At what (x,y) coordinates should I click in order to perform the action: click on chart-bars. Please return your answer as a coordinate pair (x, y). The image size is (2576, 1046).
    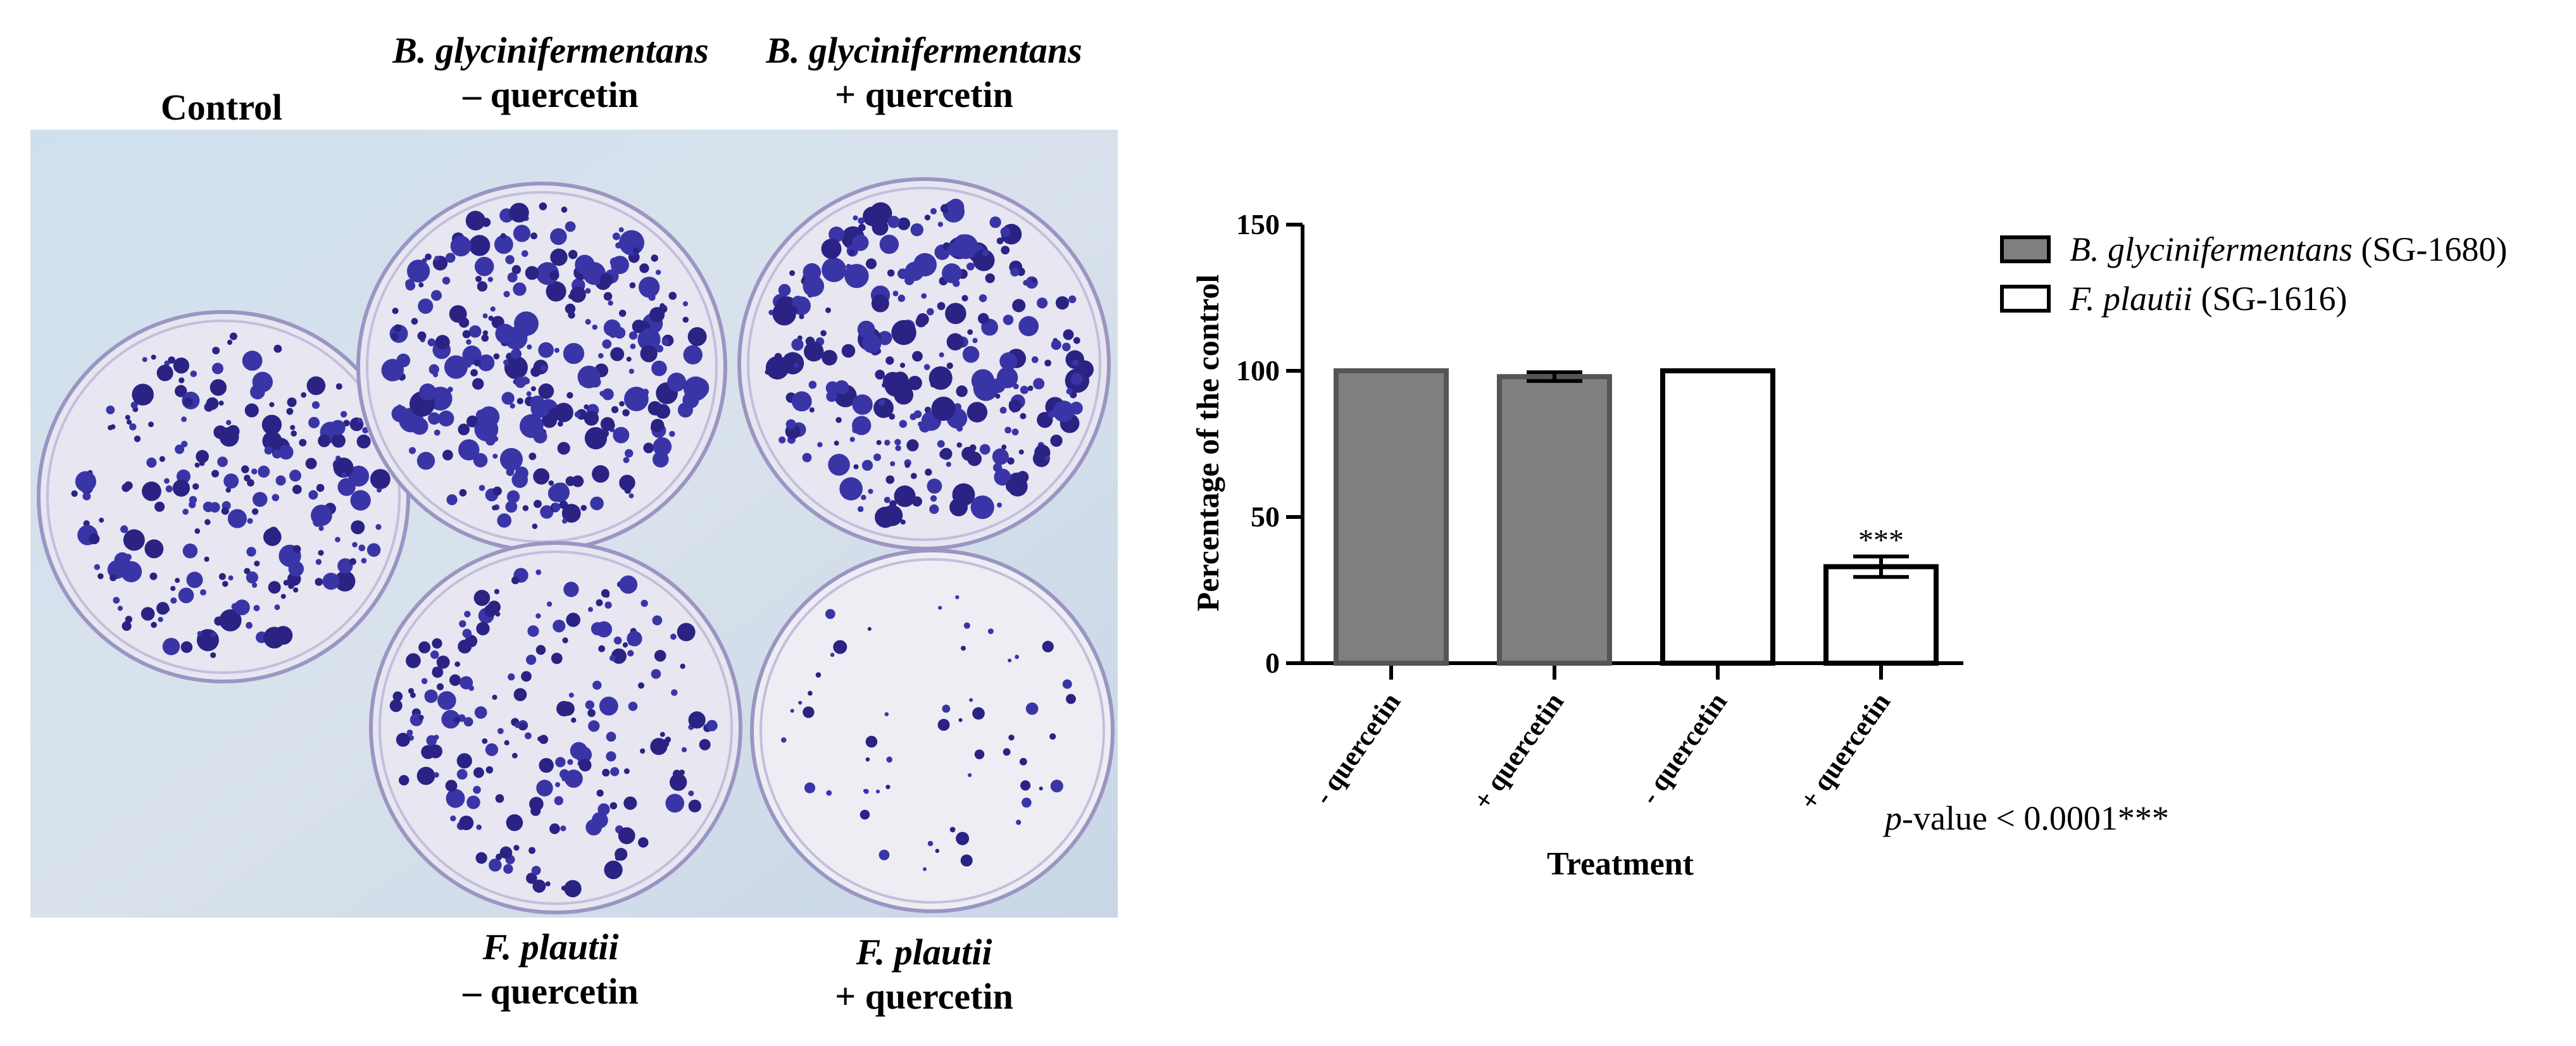
    Looking at the image, I should click on (1637, 517).